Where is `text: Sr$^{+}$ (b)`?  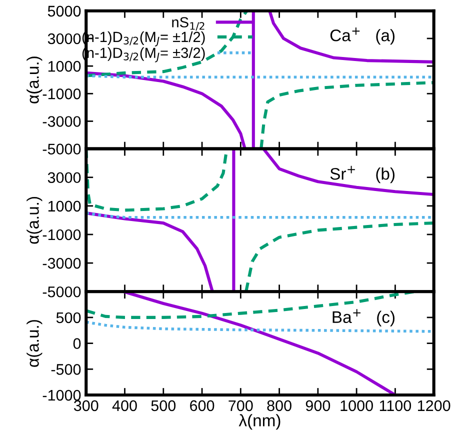
text: Sr$^{+}$ (b) is located at coordinates (362, 175).